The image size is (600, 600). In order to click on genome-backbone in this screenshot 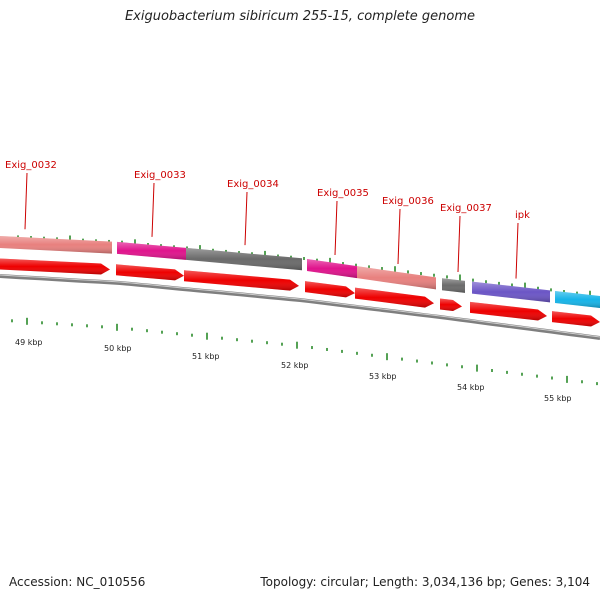, I will do `click(300, 307)`.